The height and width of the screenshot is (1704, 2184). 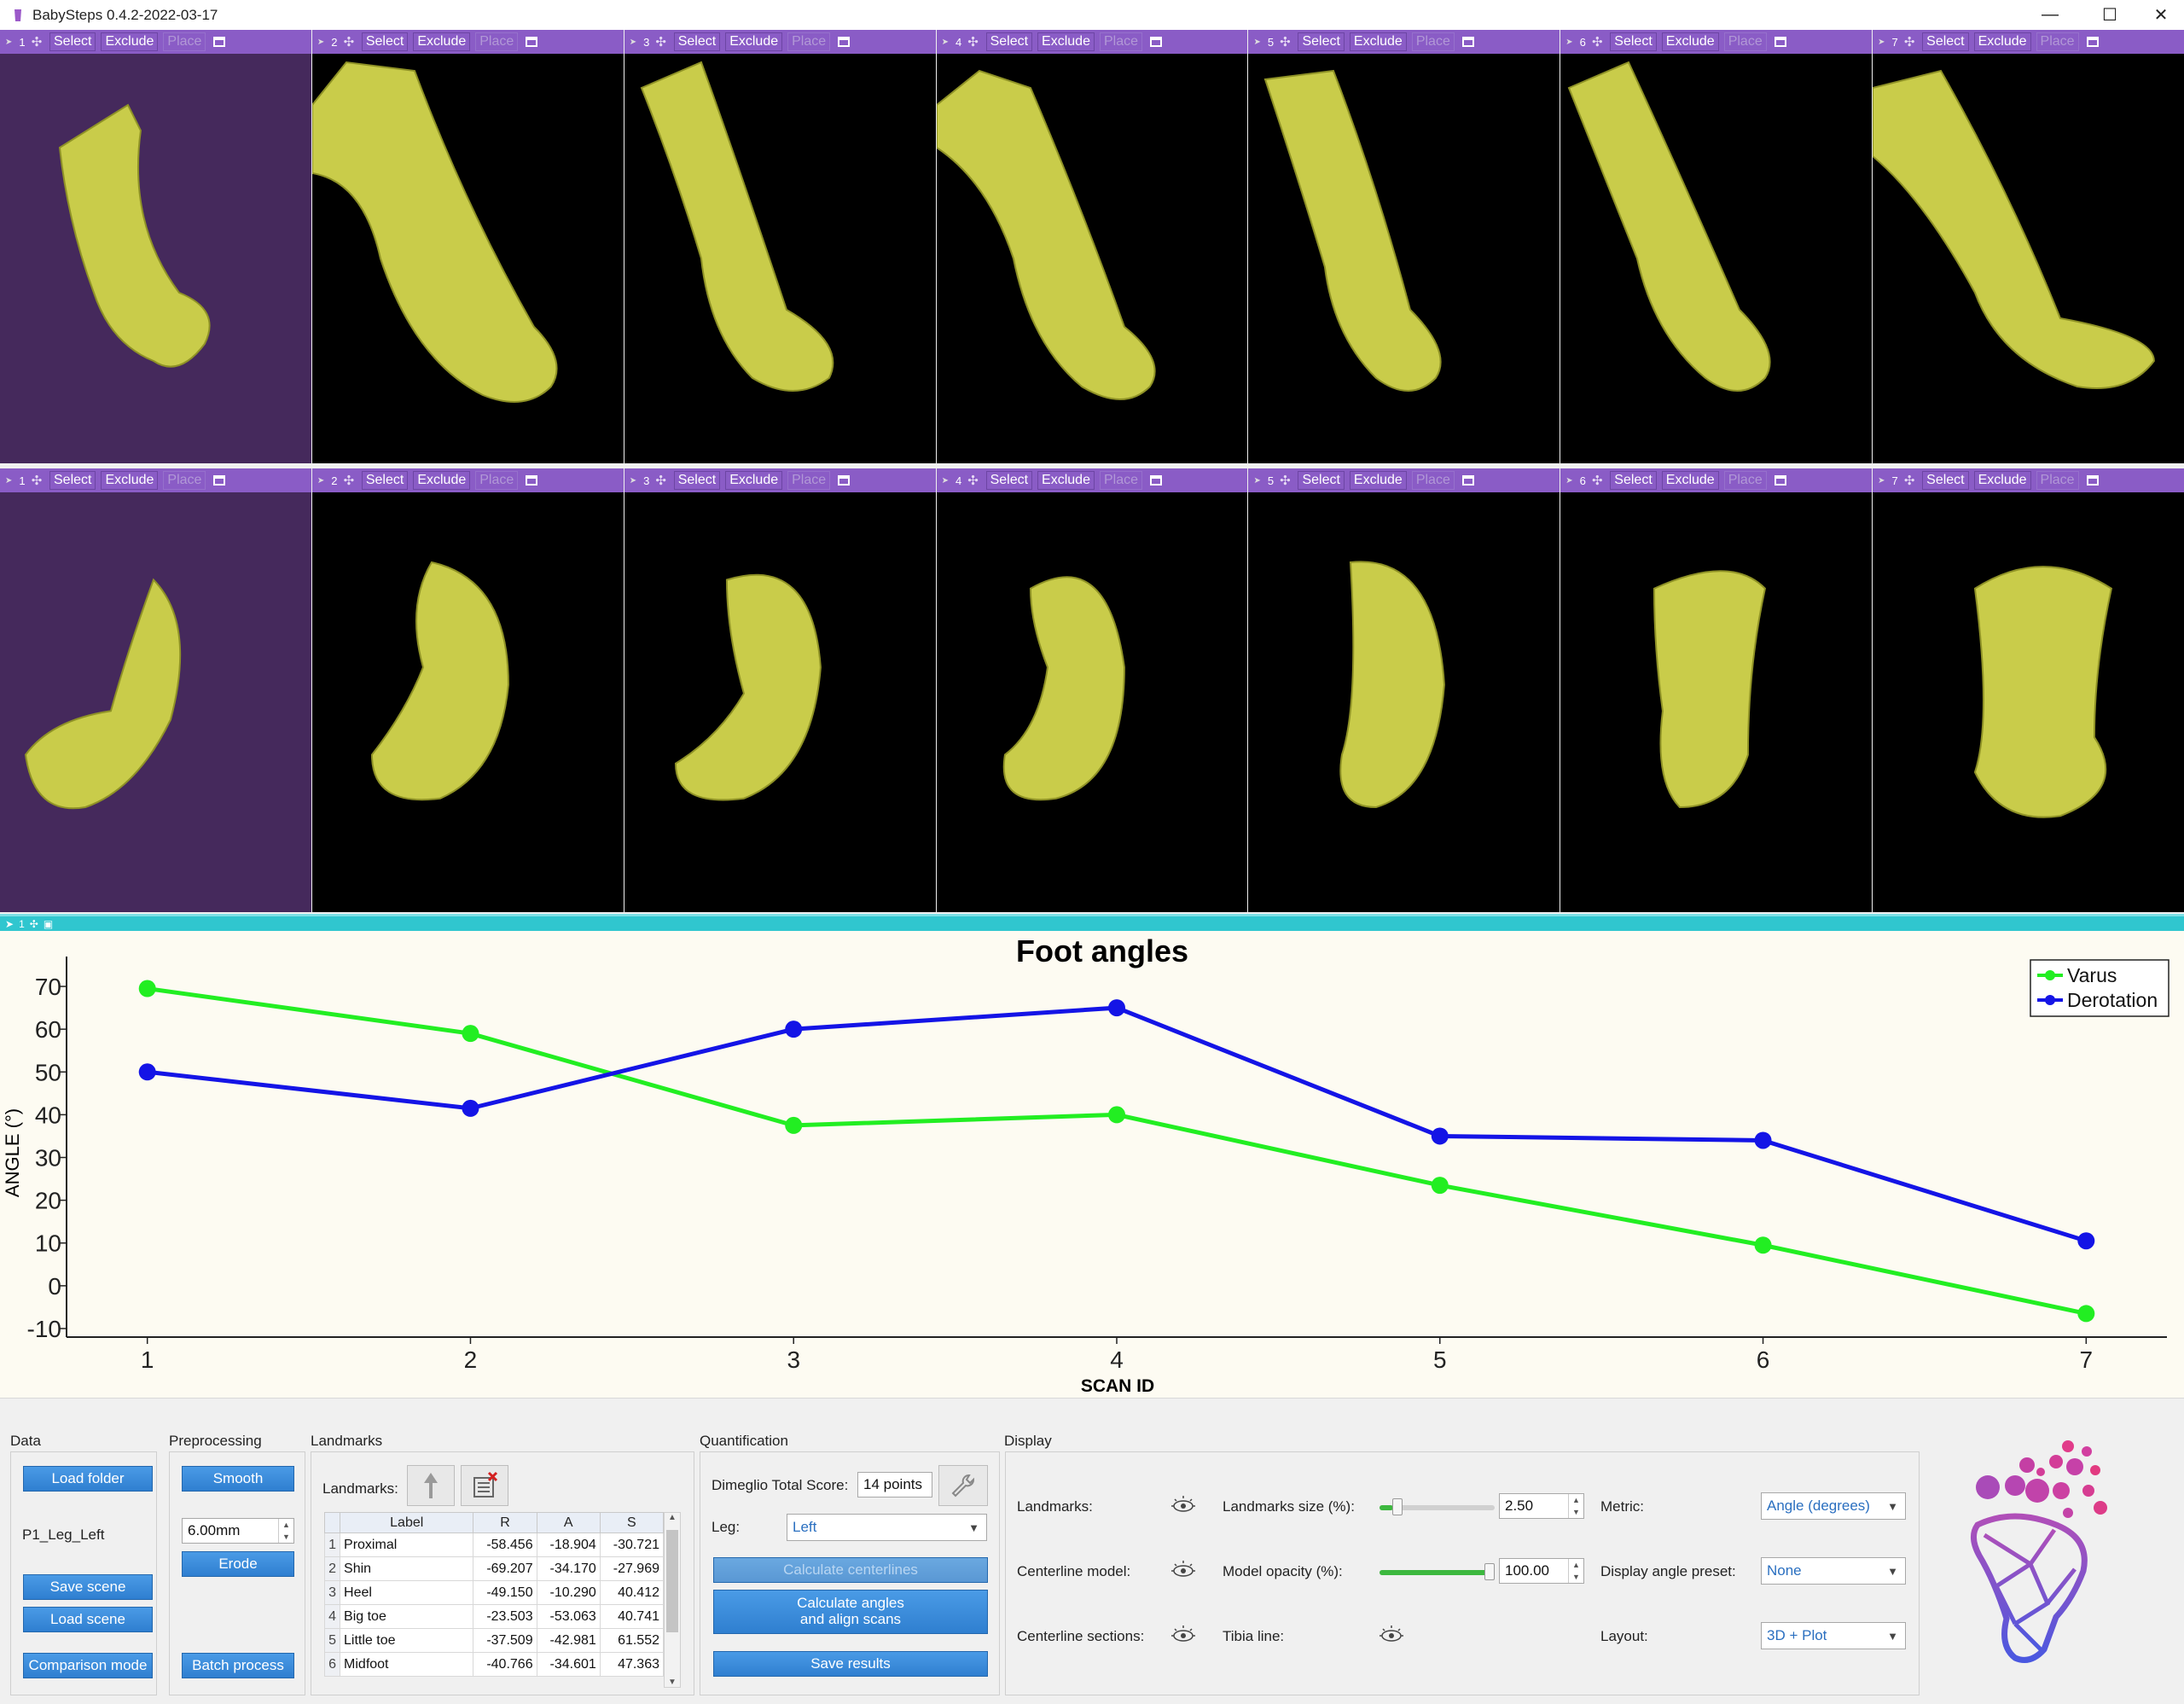 What do you see at coordinates (1833, 1635) in the screenshot?
I see `layout-select: 3D + Plot ▼` at bounding box center [1833, 1635].